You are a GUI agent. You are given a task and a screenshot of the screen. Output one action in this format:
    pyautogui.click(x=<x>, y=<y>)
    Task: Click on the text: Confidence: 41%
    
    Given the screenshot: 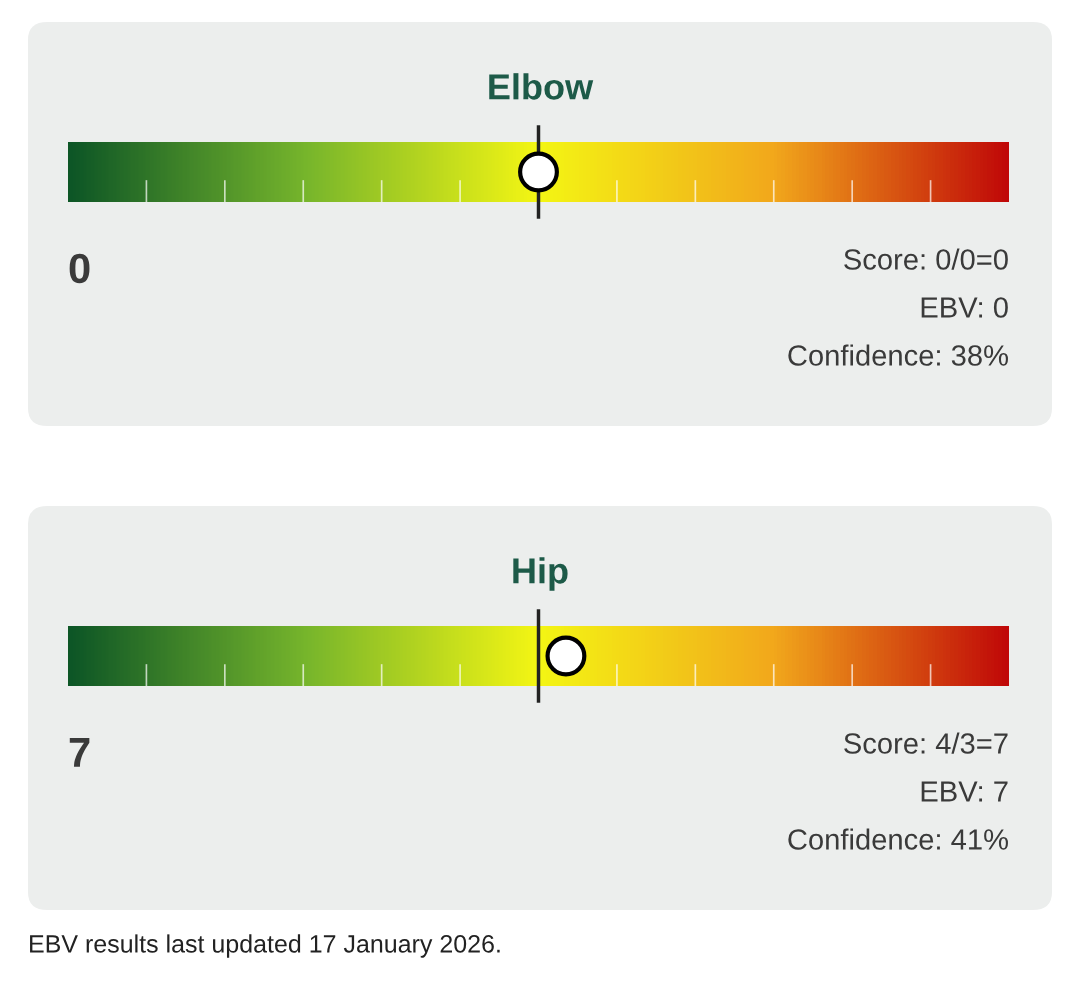 What is the action you would take?
    pyautogui.click(x=898, y=839)
    